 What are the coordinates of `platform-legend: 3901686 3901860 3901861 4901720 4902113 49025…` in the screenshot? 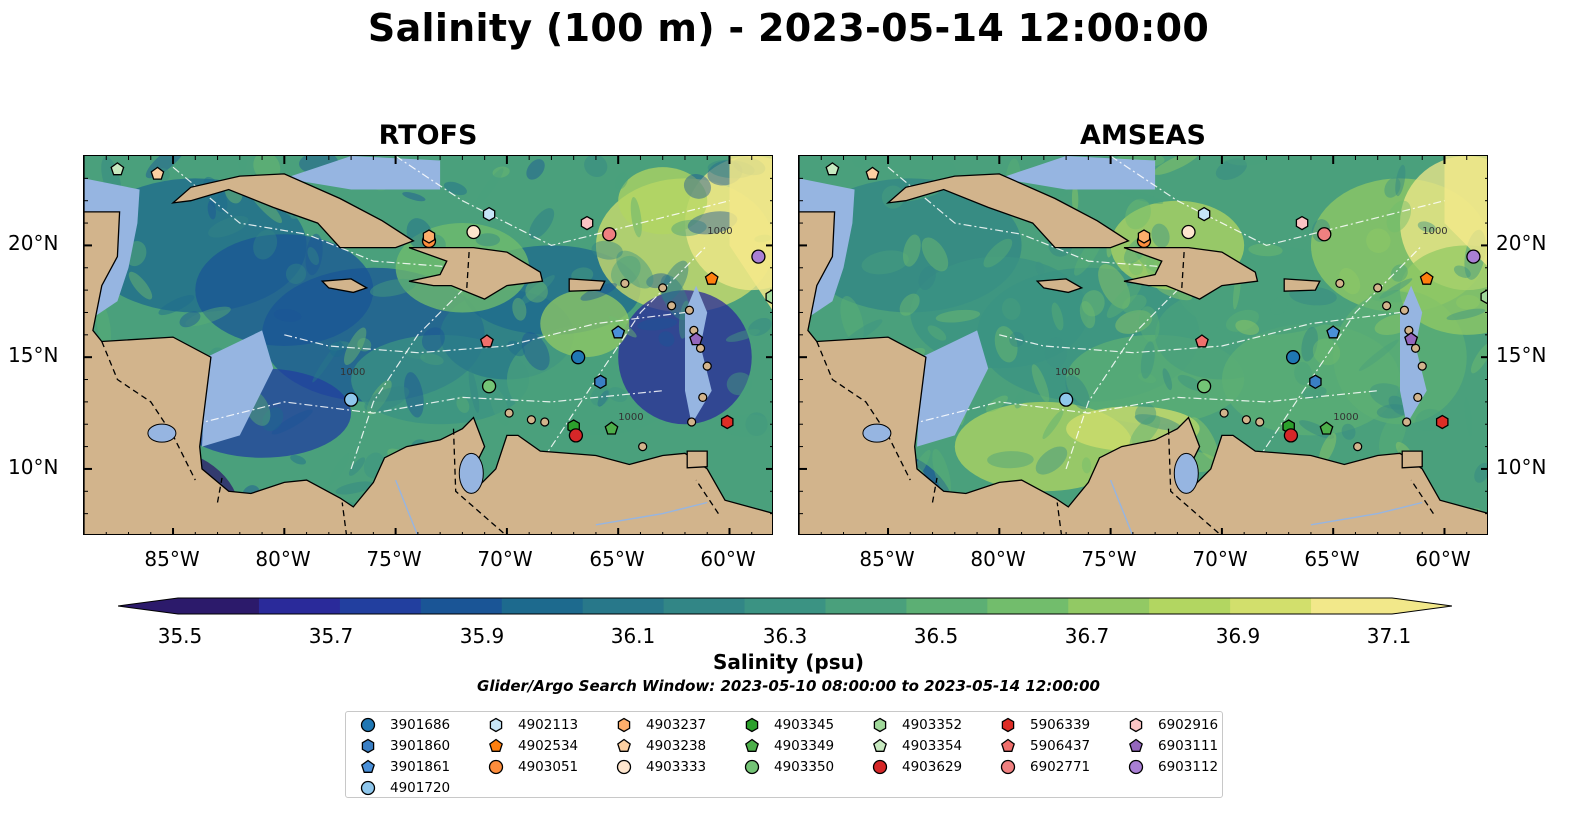 It's located at (784, 754).